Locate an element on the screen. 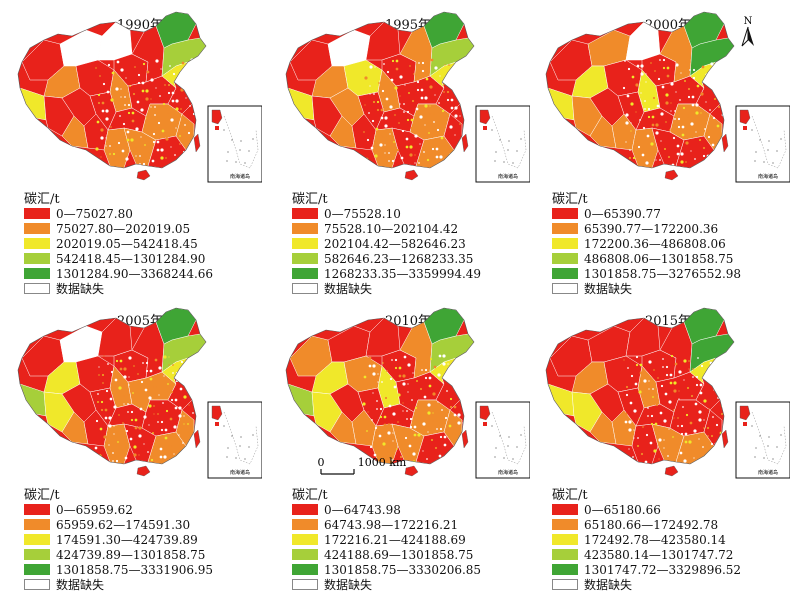 The height and width of the screenshot is (602, 800). legend-label: 424188.69—1301858.75 is located at coordinates (399, 554).